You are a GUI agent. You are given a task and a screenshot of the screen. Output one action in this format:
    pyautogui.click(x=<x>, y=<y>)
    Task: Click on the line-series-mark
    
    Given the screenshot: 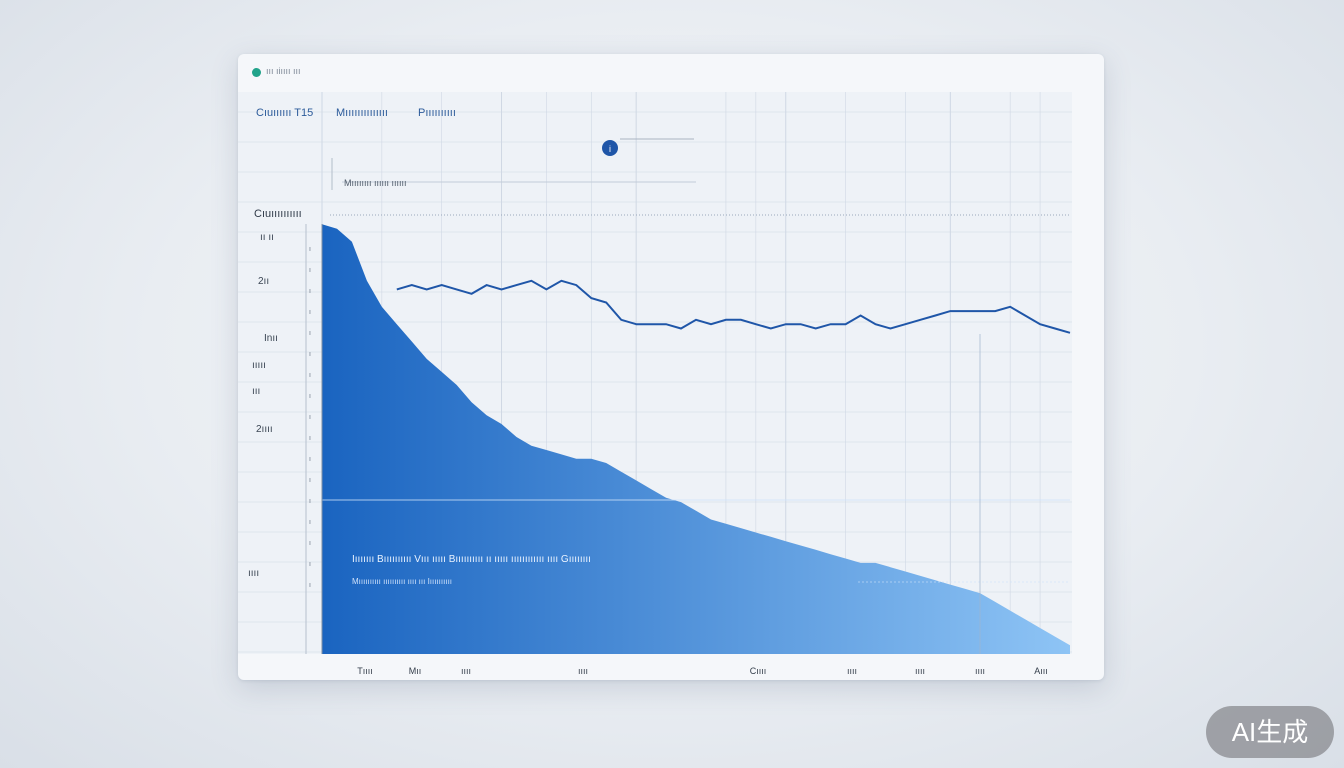 What is the action you would take?
    pyautogui.click(x=733, y=306)
    